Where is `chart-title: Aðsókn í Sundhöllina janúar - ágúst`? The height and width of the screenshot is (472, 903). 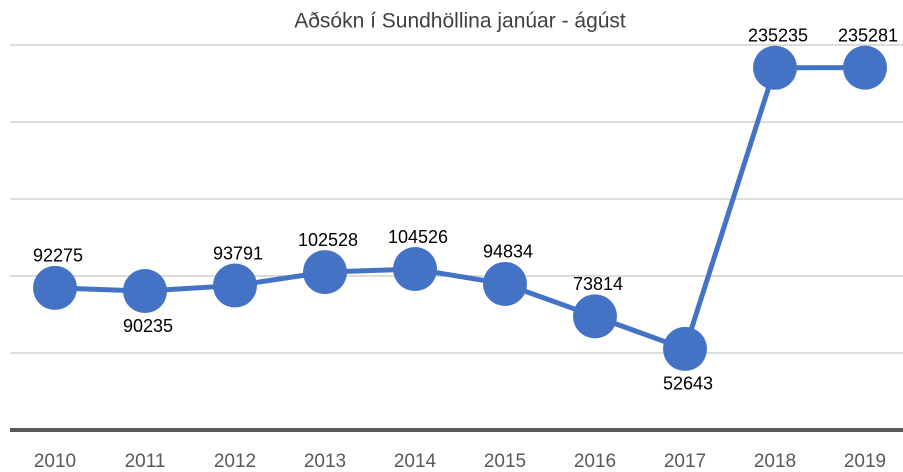 chart-title: Aðsókn í Sundhöllina janúar - ágúst is located at coordinates (460, 21).